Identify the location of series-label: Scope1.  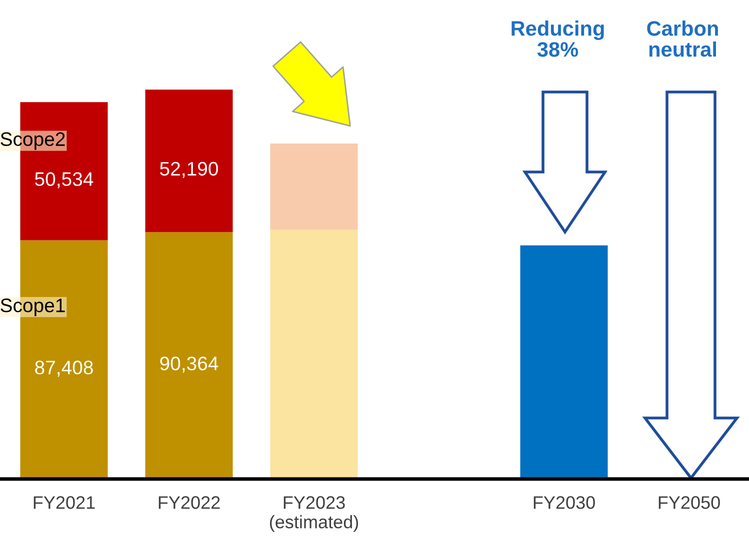
(32, 307).